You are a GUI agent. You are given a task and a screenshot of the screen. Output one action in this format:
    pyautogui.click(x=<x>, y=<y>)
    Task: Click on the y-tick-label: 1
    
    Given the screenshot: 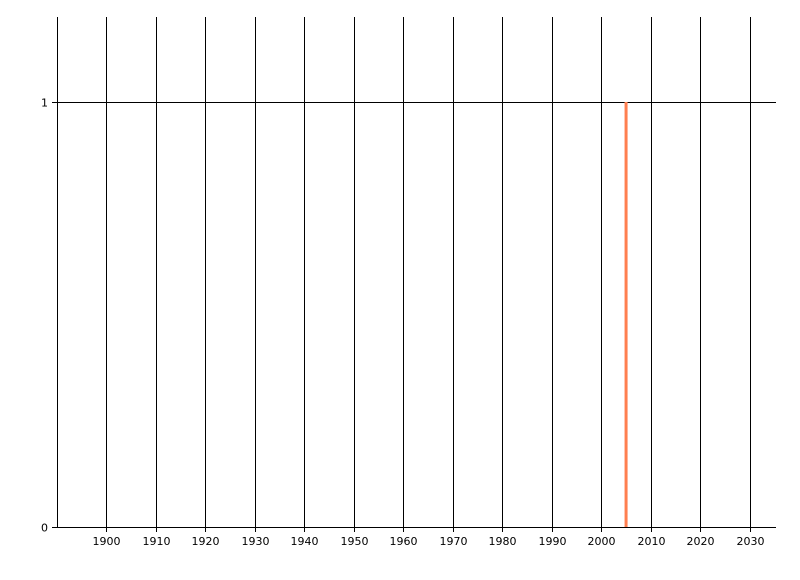 What is the action you would take?
    pyautogui.click(x=44, y=103)
    